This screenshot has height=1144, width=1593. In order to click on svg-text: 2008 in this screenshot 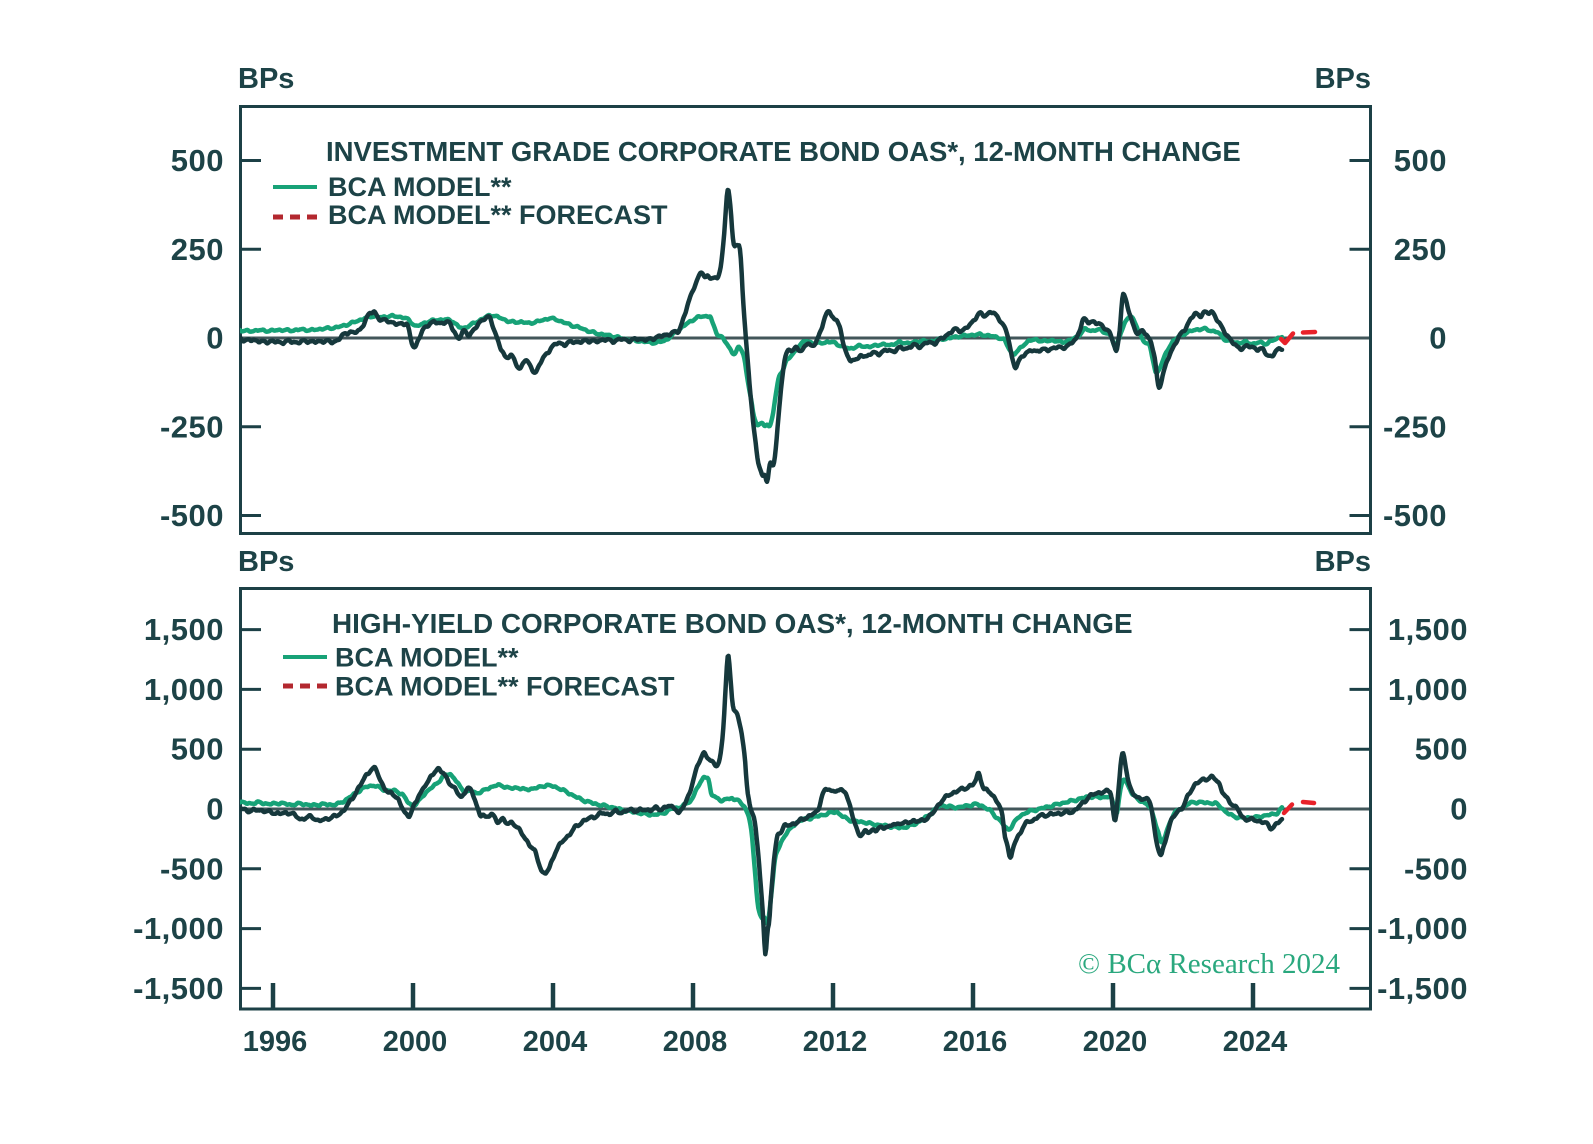, I will do `click(695, 1042)`.